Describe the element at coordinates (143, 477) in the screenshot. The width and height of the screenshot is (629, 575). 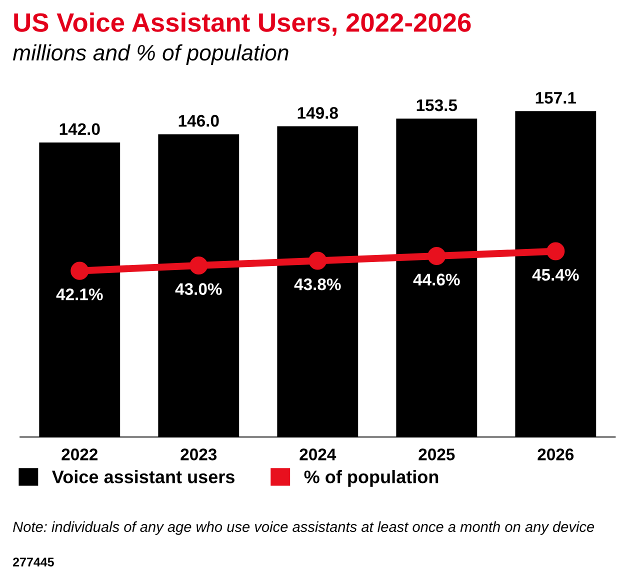
I see `legend-label: Voice assistant users` at that location.